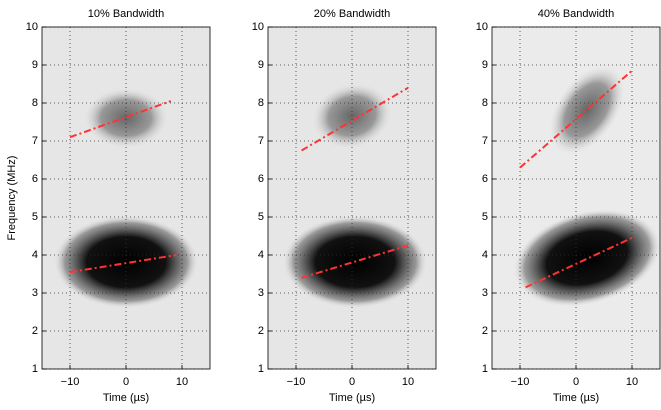 This screenshot has width=661, height=410. I want to click on chart-title: 40% Bandwidth, so click(576, 14).